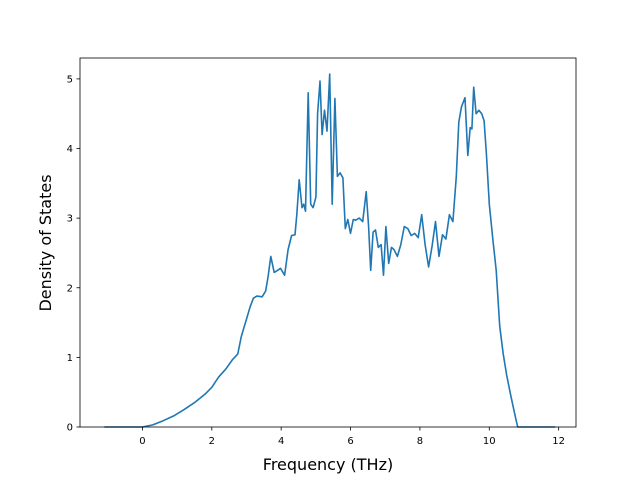 The height and width of the screenshot is (480, 640). What do you see at coordinates (70, 288) in the screenshot?
I see `y-tick-label: 2` at bounding box center [70, 288].